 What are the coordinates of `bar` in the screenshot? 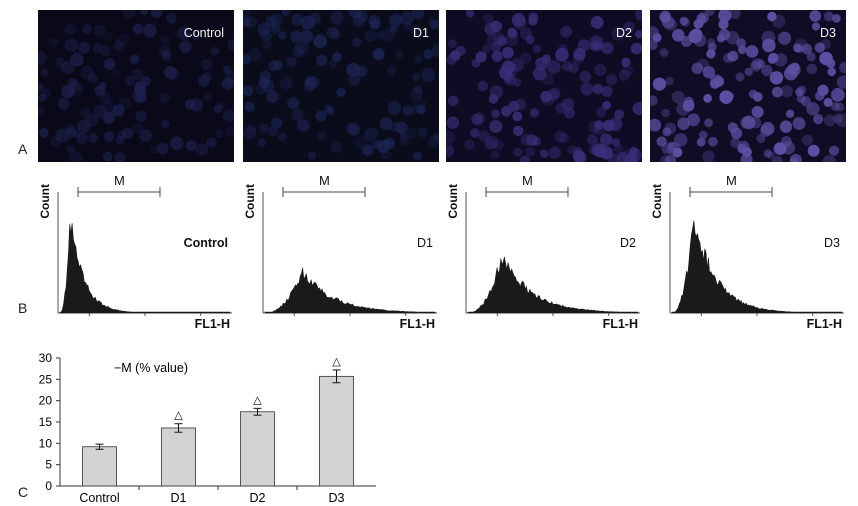 It's located at (99, 466).